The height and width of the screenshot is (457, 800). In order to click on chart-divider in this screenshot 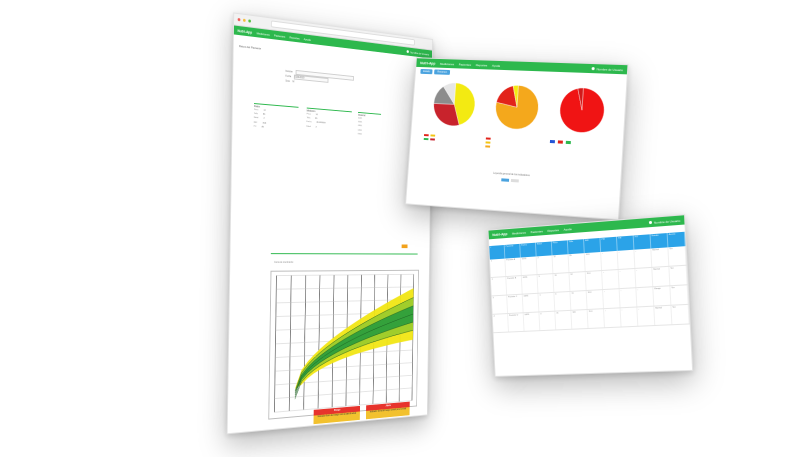, I will do `click(344, 253)`.